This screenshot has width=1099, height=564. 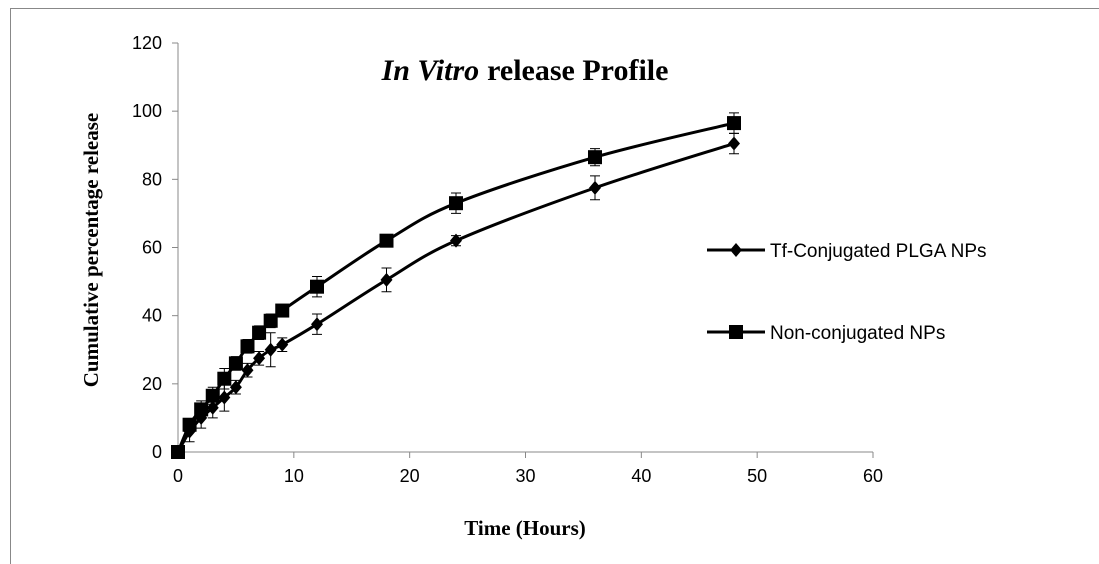 What do you see at coordinates (147, 43) in the screenshot?
I see `y-tick-label: 120` at bounding box center [147, 43].